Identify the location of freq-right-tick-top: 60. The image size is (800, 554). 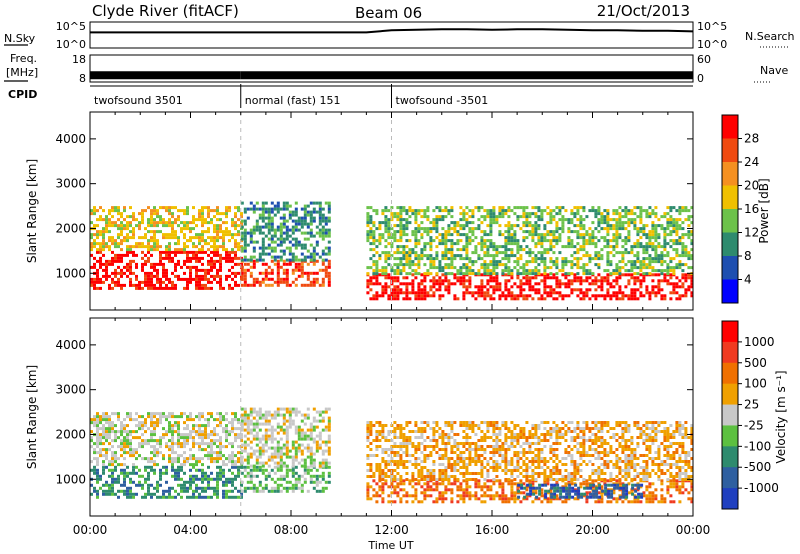
(704, 59).